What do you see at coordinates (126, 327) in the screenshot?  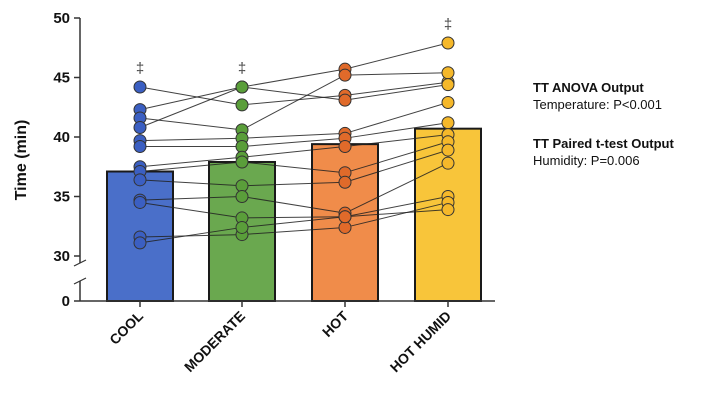 I see `x-tick-label: COOL` at bounding box center [126, 327].